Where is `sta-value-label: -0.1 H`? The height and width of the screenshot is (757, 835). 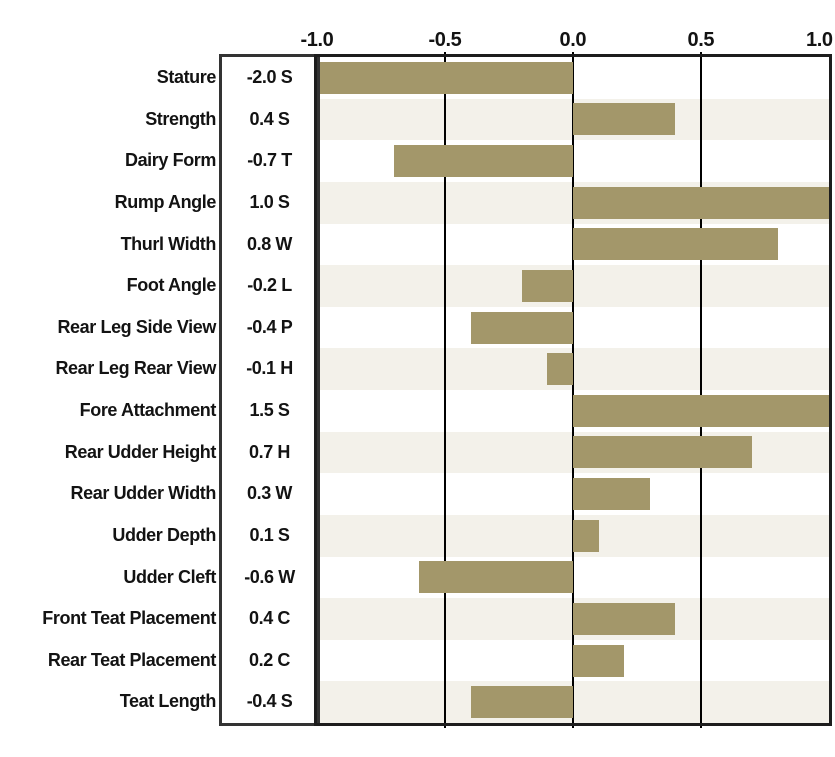 sta-value-label: -0.1 H is located at coordinates (269, 368).